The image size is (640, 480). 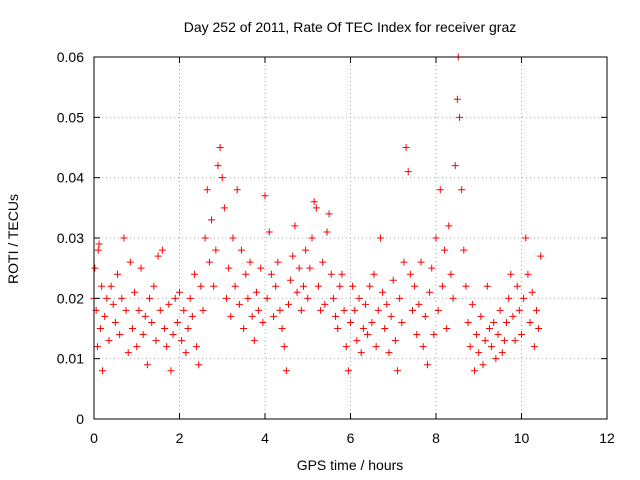 What do you see at coordinates (180, 438) in the screenshot?
I see `x-tick-label: 2` at bounding box center [180, 438].